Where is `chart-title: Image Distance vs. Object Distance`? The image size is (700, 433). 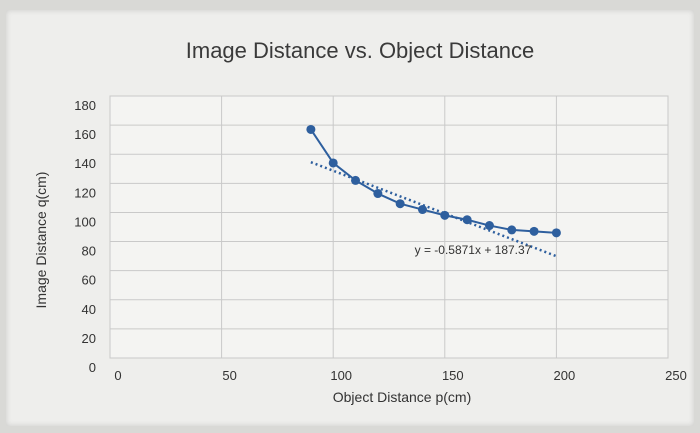 chart-title: Image Distance vs. Object Distance is located at coordinates (360, 50).